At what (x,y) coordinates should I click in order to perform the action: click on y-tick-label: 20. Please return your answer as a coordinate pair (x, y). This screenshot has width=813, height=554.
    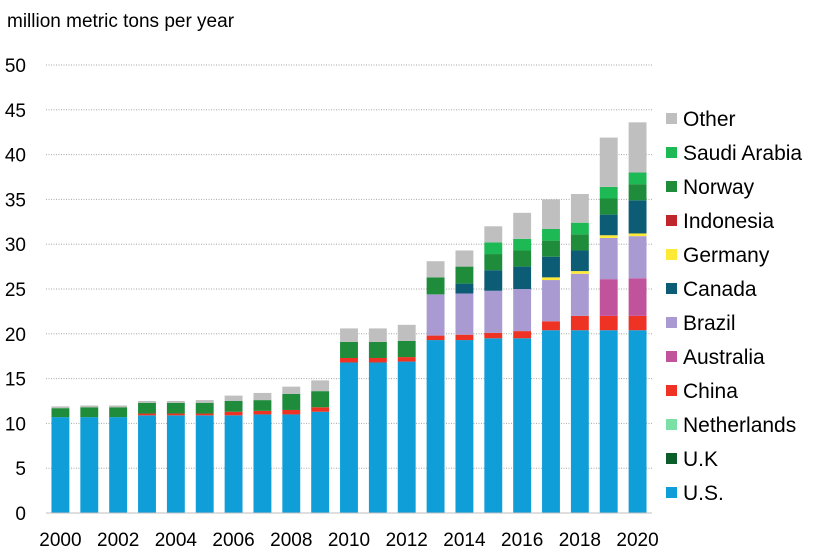
    Looking at the image, I should click on (15, 335).